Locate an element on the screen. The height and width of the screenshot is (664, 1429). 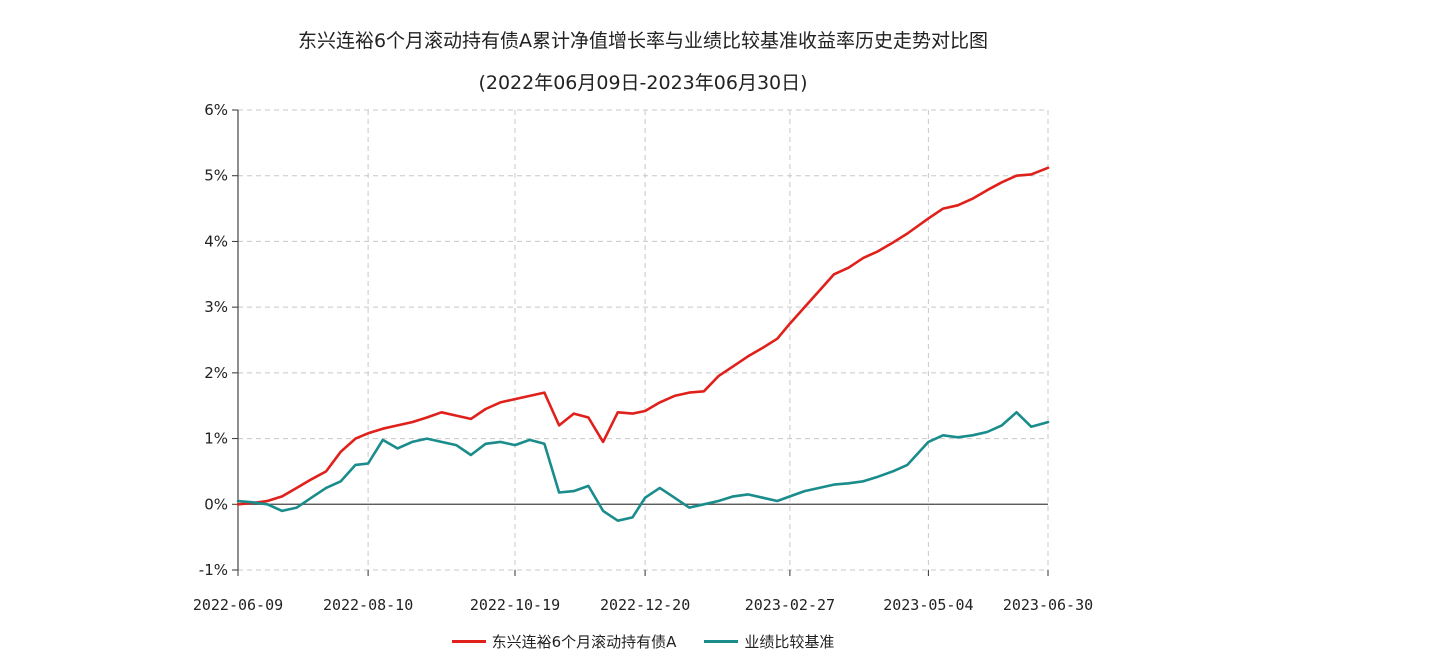
x-tick-label: 2022-10-19 is located at coordinates (515, 605).